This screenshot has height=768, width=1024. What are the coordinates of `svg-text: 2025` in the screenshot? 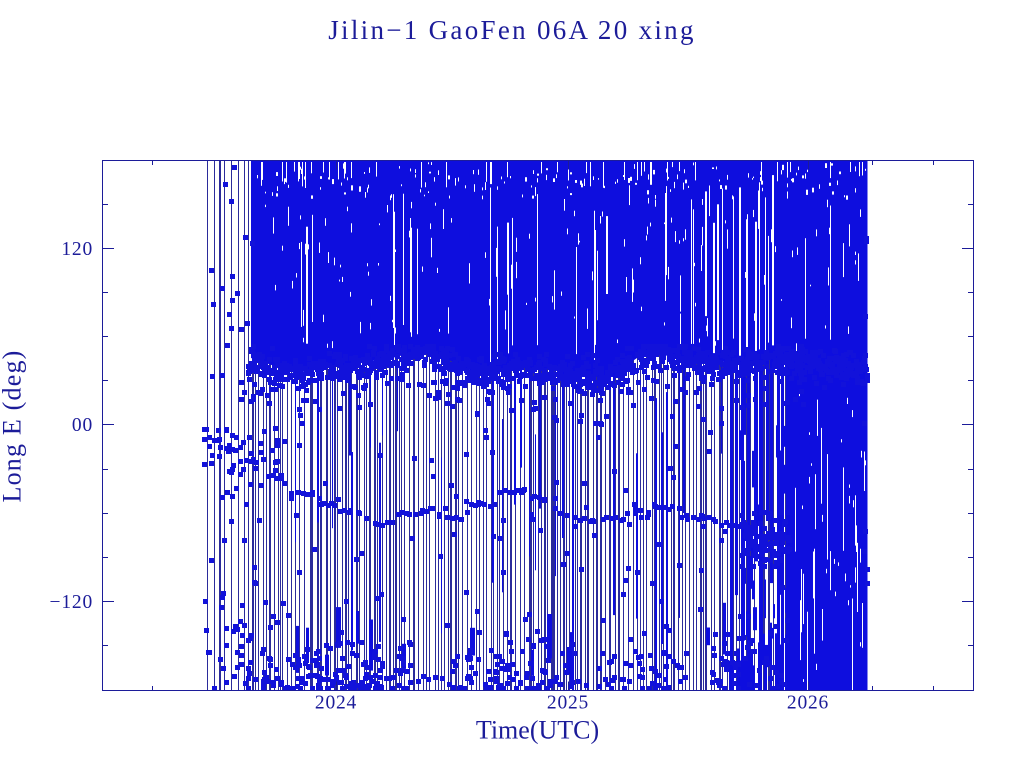 It's located at (568, 703).